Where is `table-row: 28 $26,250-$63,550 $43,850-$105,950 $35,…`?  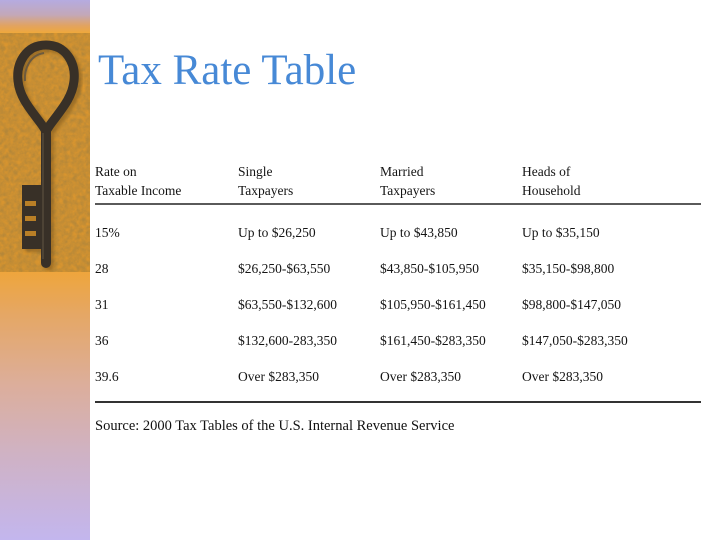 table-row: 28 $26,250-$63,550 $43,850-$105,950 $35,… is located at coordinates (398, 268).